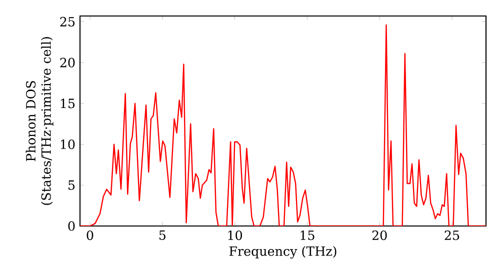  What do you see at coordinates (235, 235) in the screenshot?
I see `x-tick-label: 10` at bounding box center [235, 235].